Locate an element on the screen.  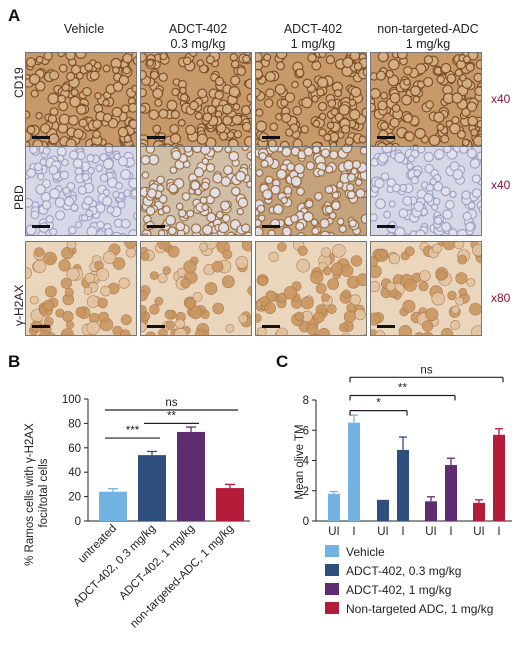
panel-c-y-tick-label: 4 is located at coordinates (306, 462).